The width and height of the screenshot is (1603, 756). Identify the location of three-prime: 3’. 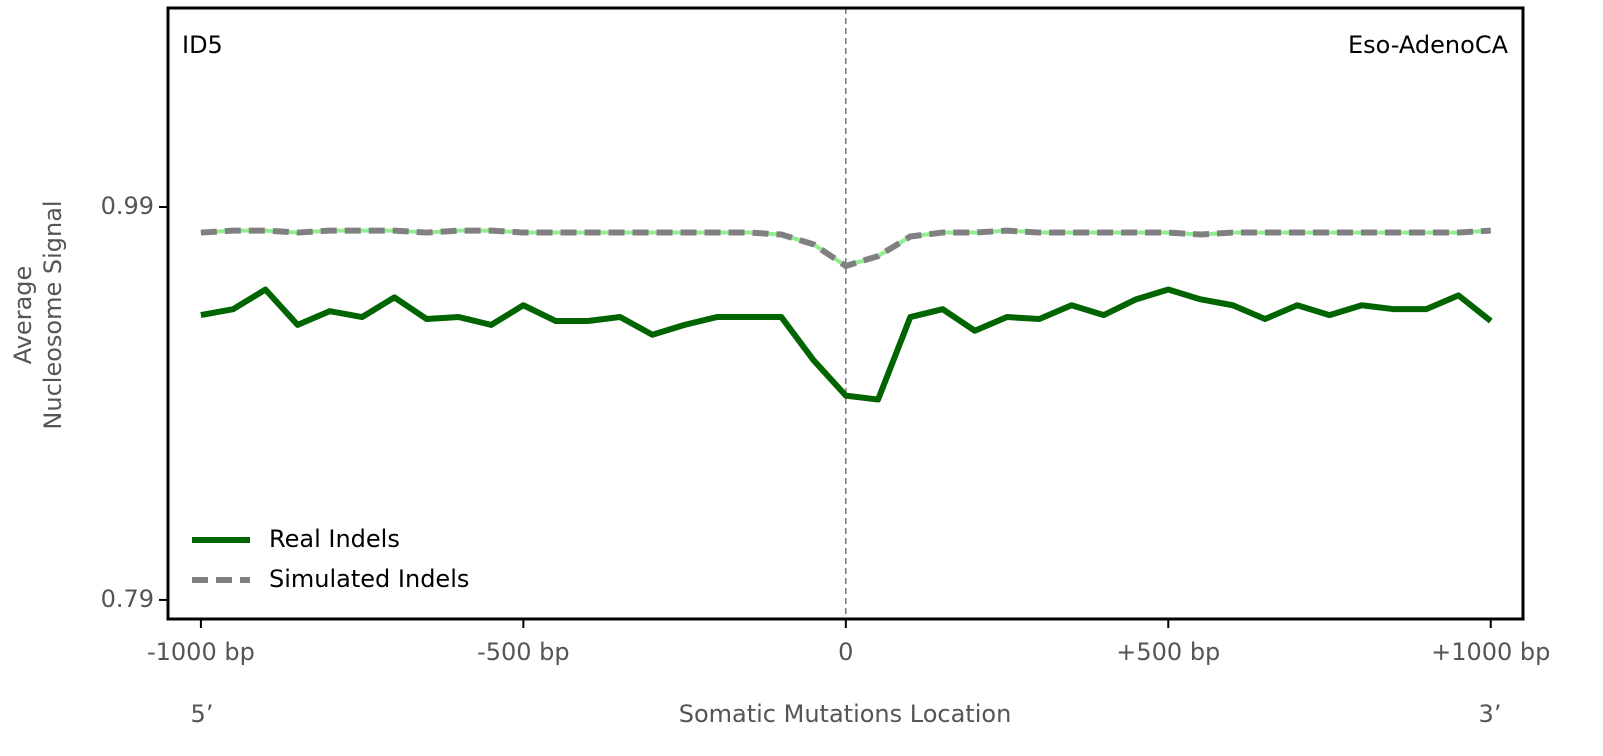
(1490, 714).